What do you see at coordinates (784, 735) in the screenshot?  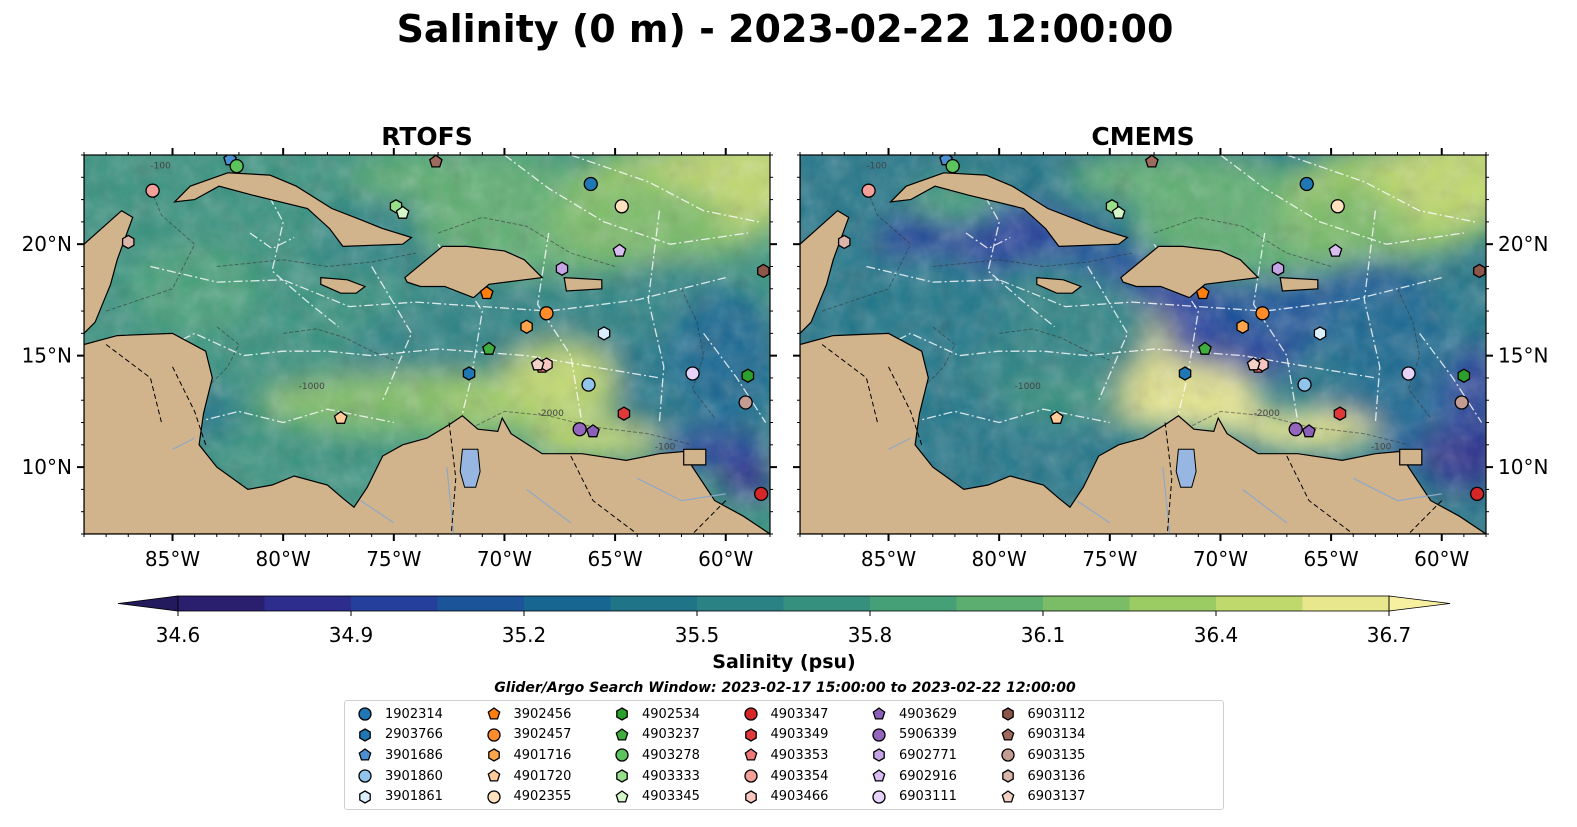 I see `legend-item-4903349: 4903349` at bounding box center [784, 735].